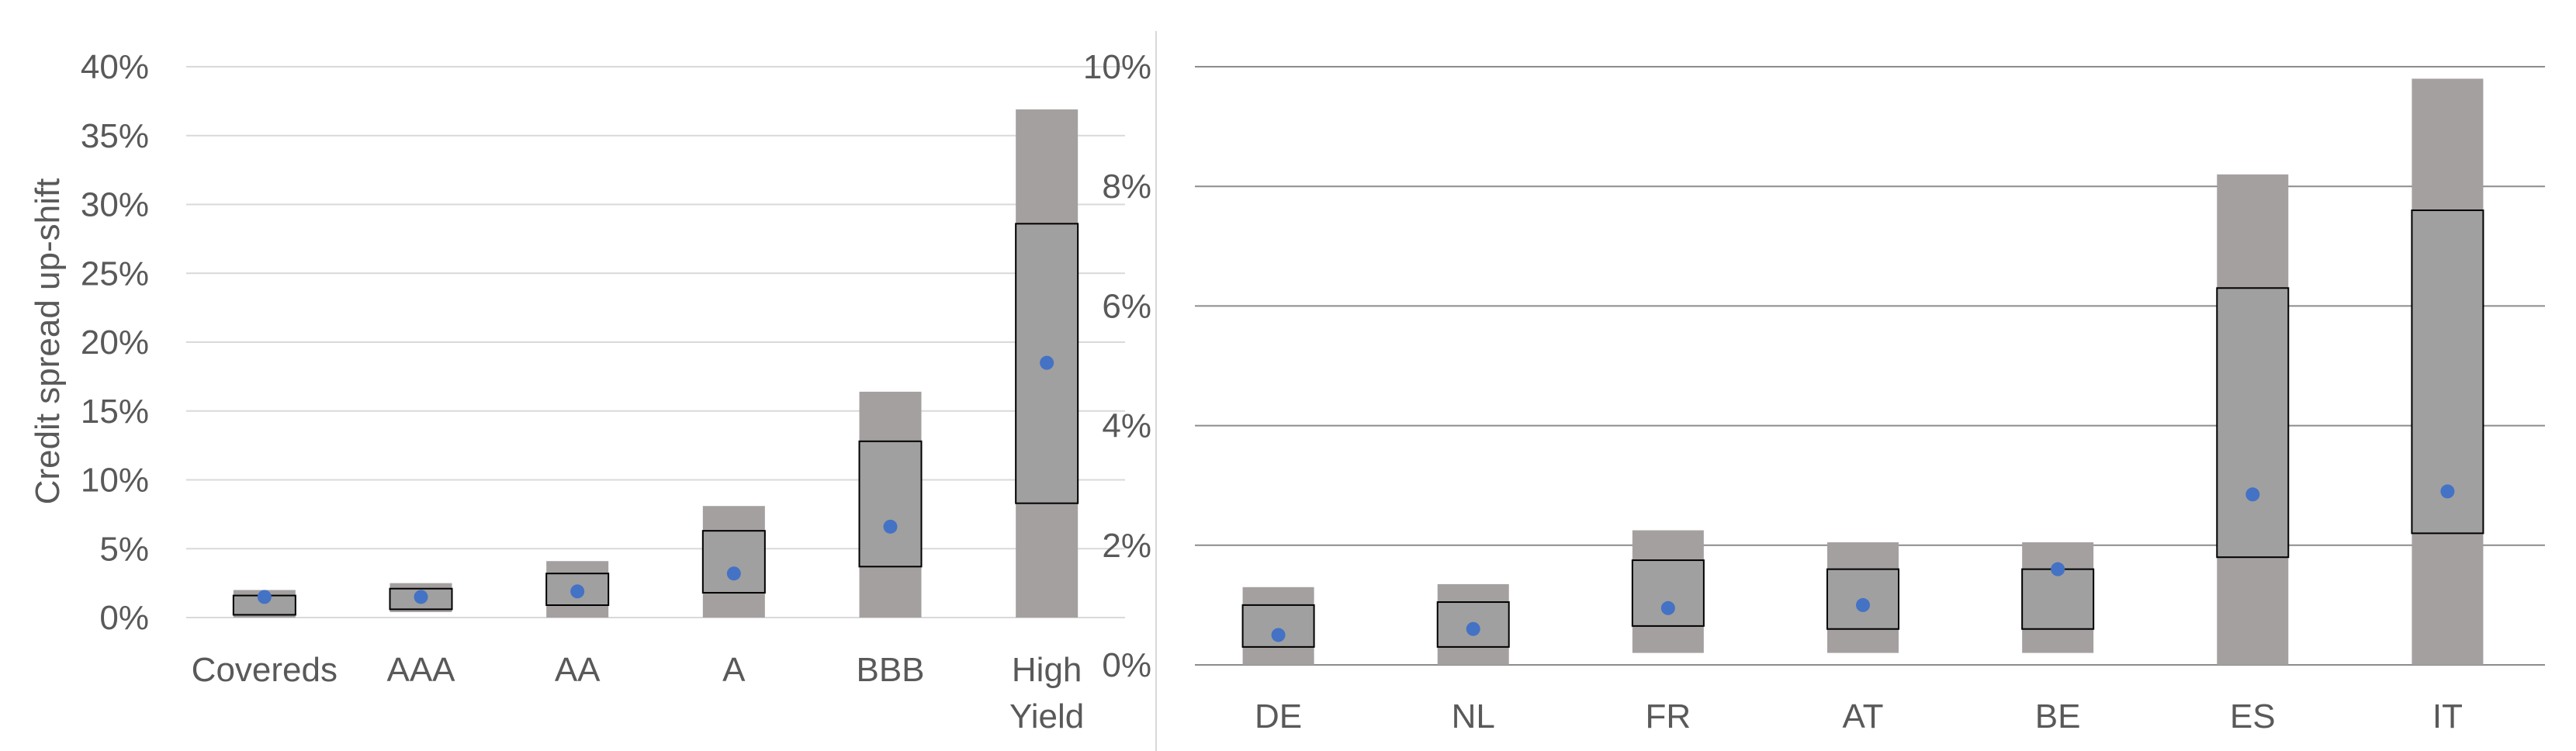 Image resolution: width=2576 pixels, height=751 pixels. I want to click on left-y-tick-label: 0%, so click(124, 618).